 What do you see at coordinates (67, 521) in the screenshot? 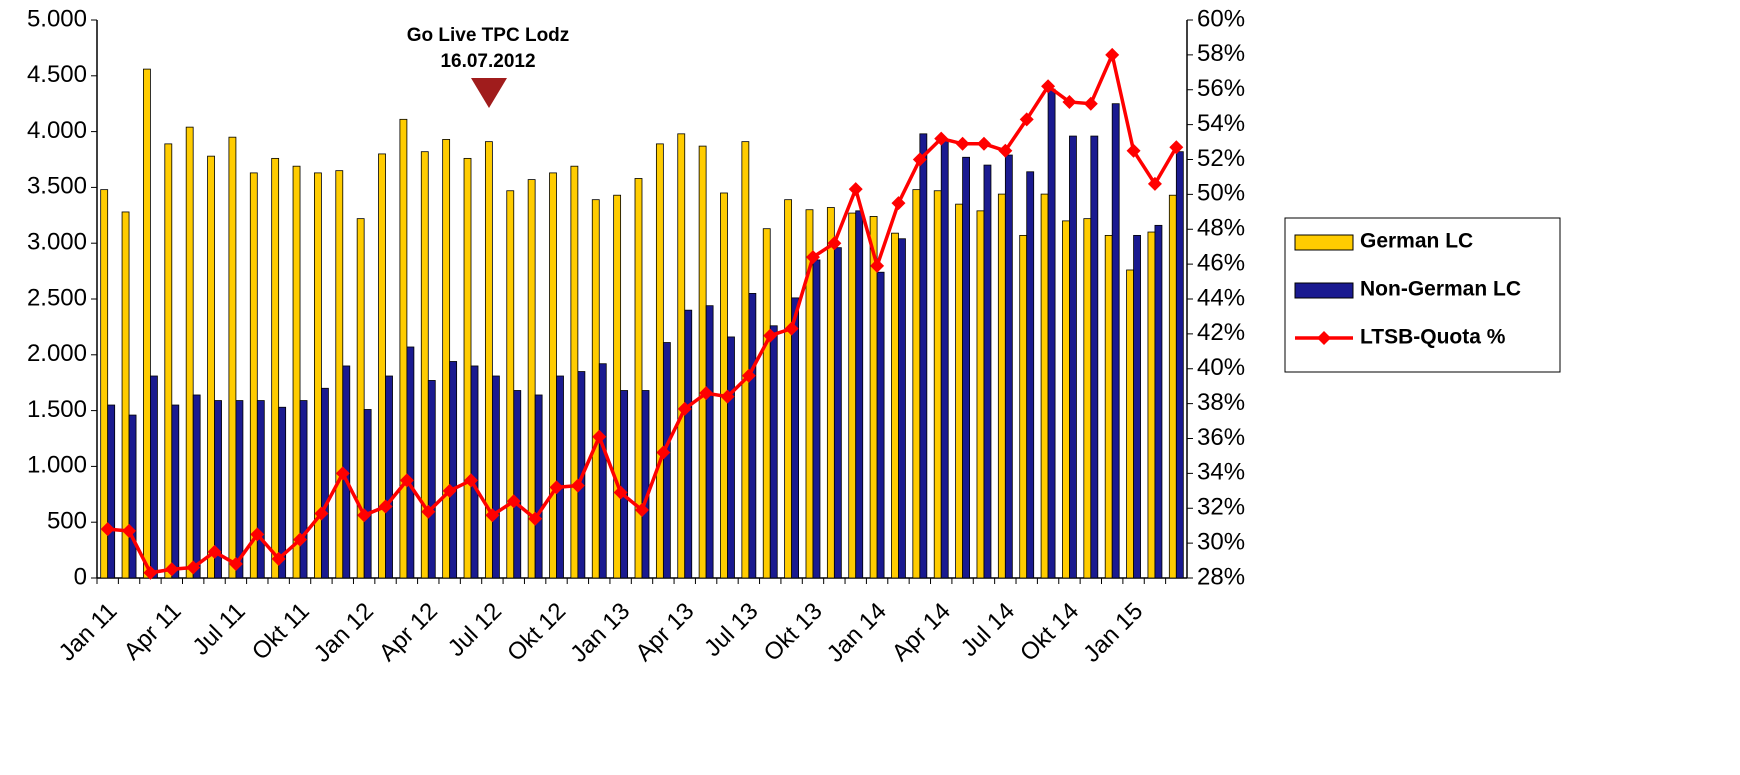
I see `y-tick-label: 500` at bounding box center [67, 521].